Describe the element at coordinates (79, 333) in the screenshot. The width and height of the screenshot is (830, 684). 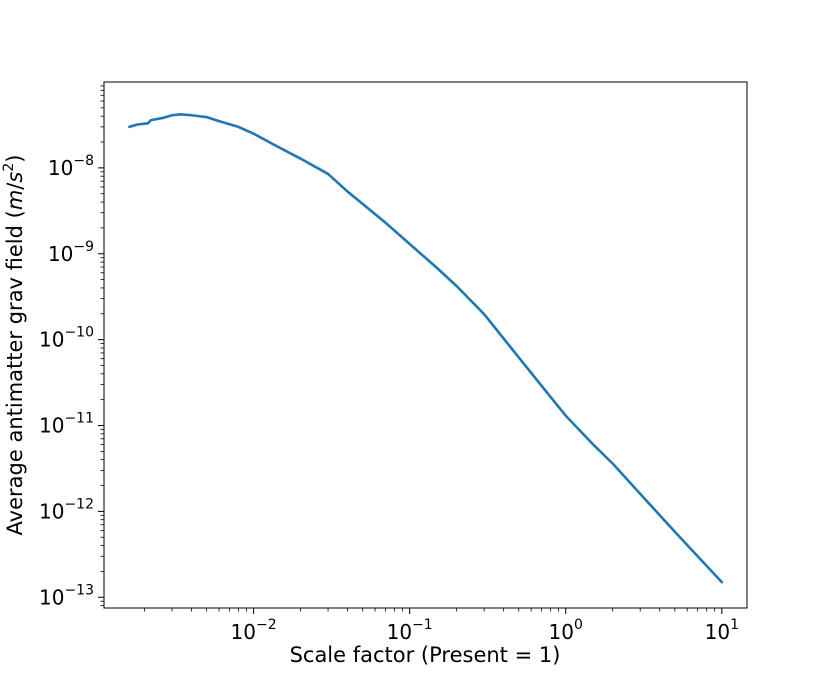
I see `y-tick-label-exponent: −10` at that location.